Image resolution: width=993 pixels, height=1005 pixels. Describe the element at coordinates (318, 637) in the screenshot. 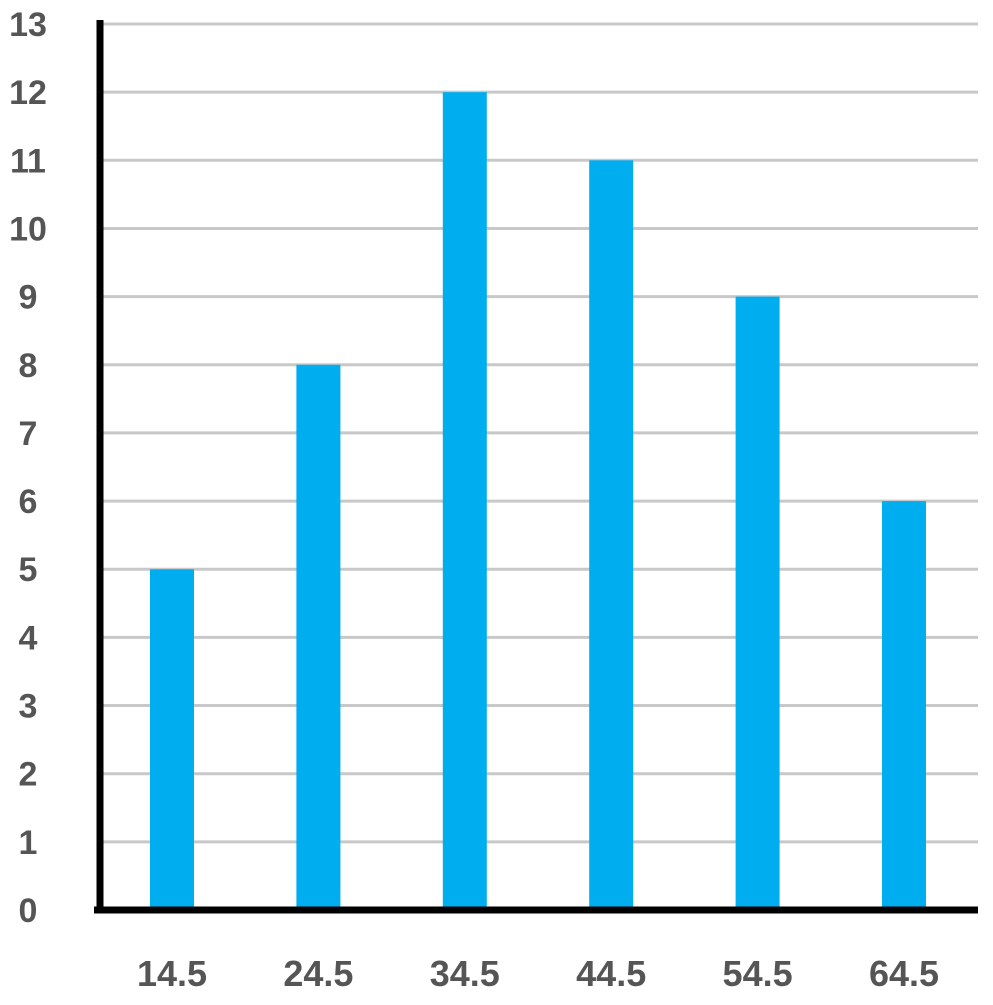

I see `bar-24.5` at that location.